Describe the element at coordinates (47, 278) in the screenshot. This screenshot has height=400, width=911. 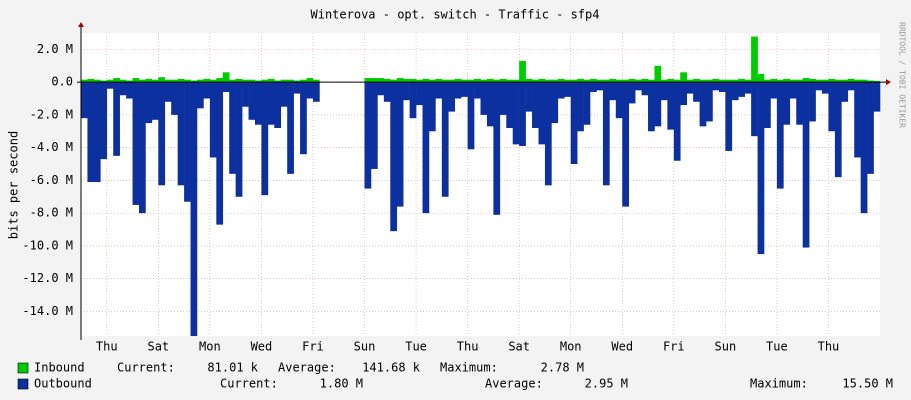
I see `y-tick-label: -12.0 M` at that location.